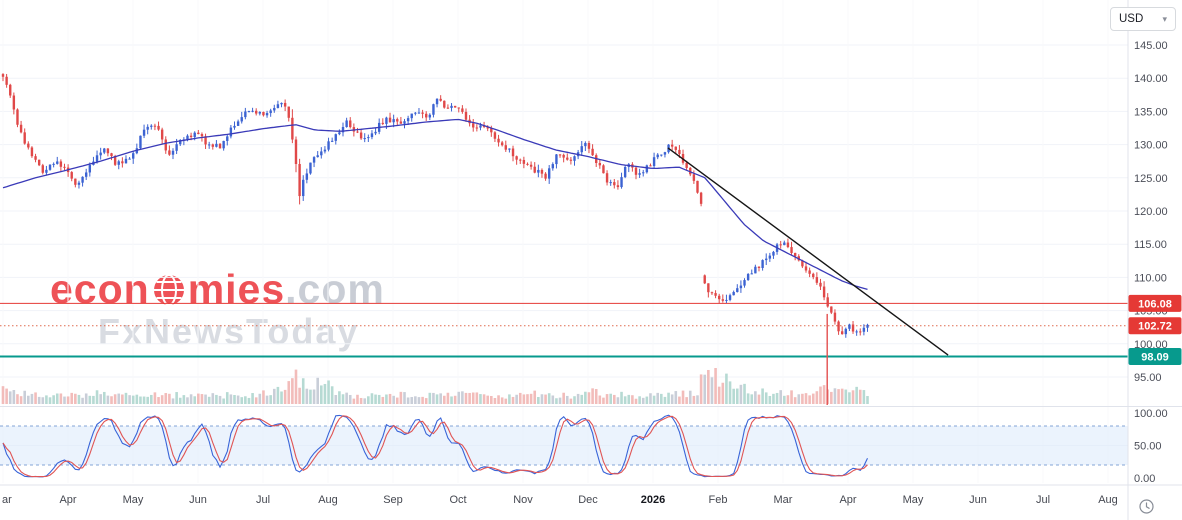 This screenshot has height=520, width=1182. I want to click on price-level-lines, so click(564, 330).